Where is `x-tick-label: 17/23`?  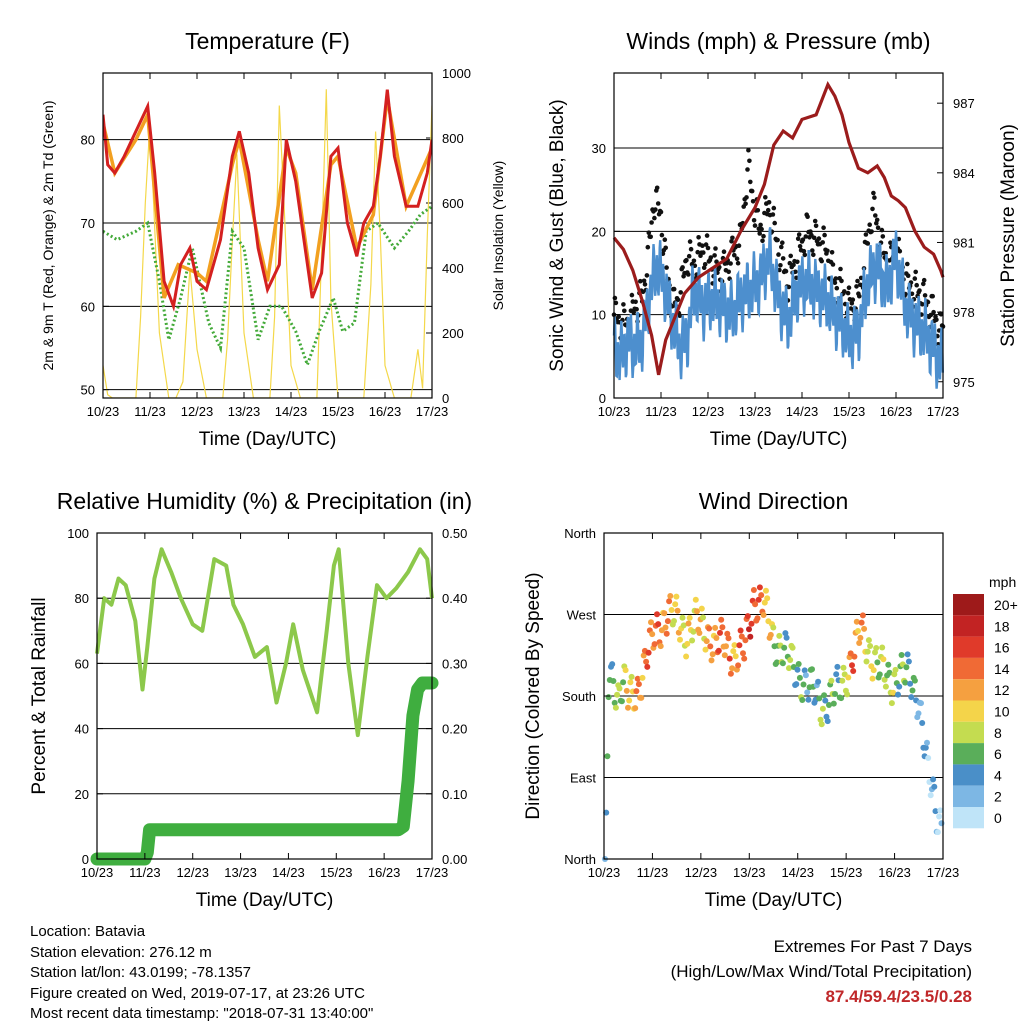
x-tick-label: 17/23 is located at coordinates (943, 872).